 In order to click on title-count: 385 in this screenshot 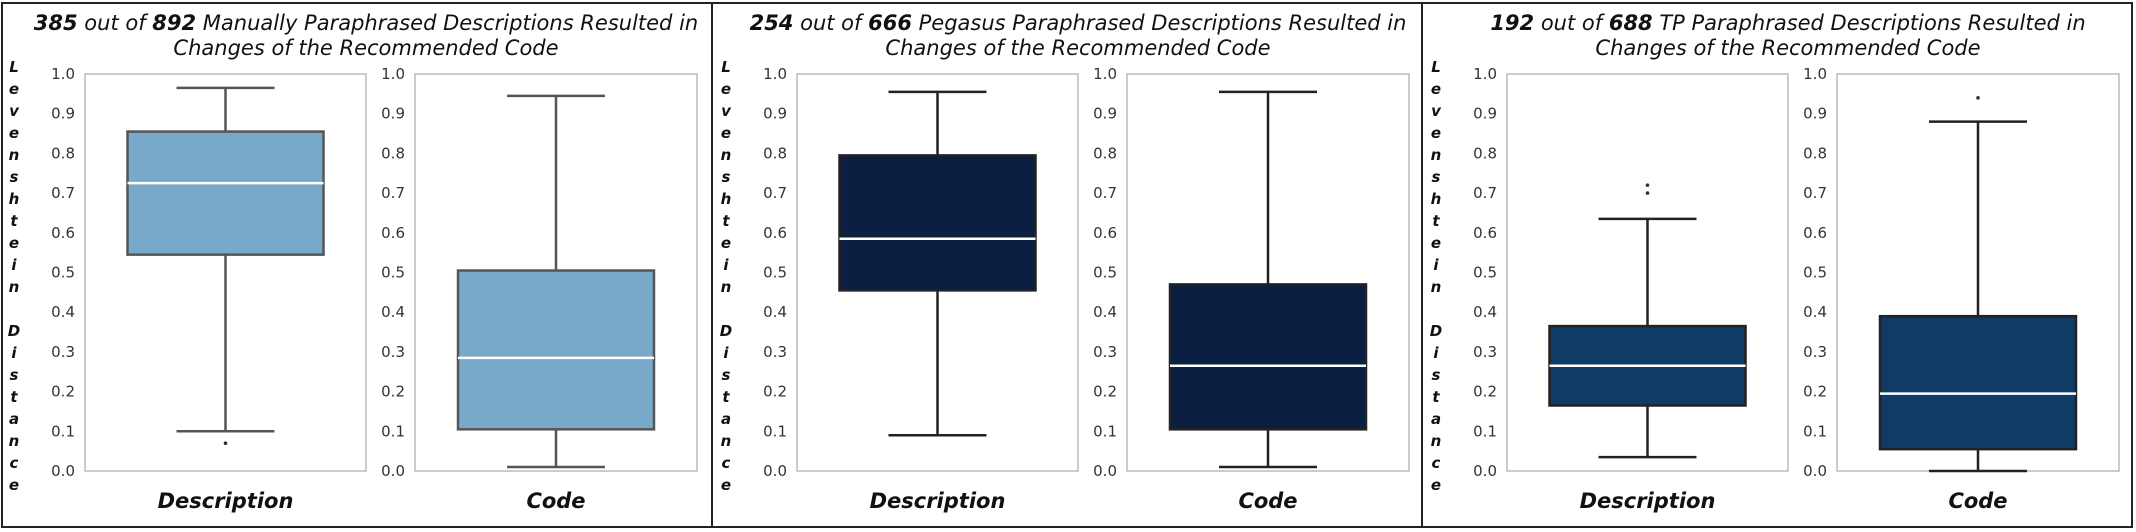, I will do `click(56, 23)`.